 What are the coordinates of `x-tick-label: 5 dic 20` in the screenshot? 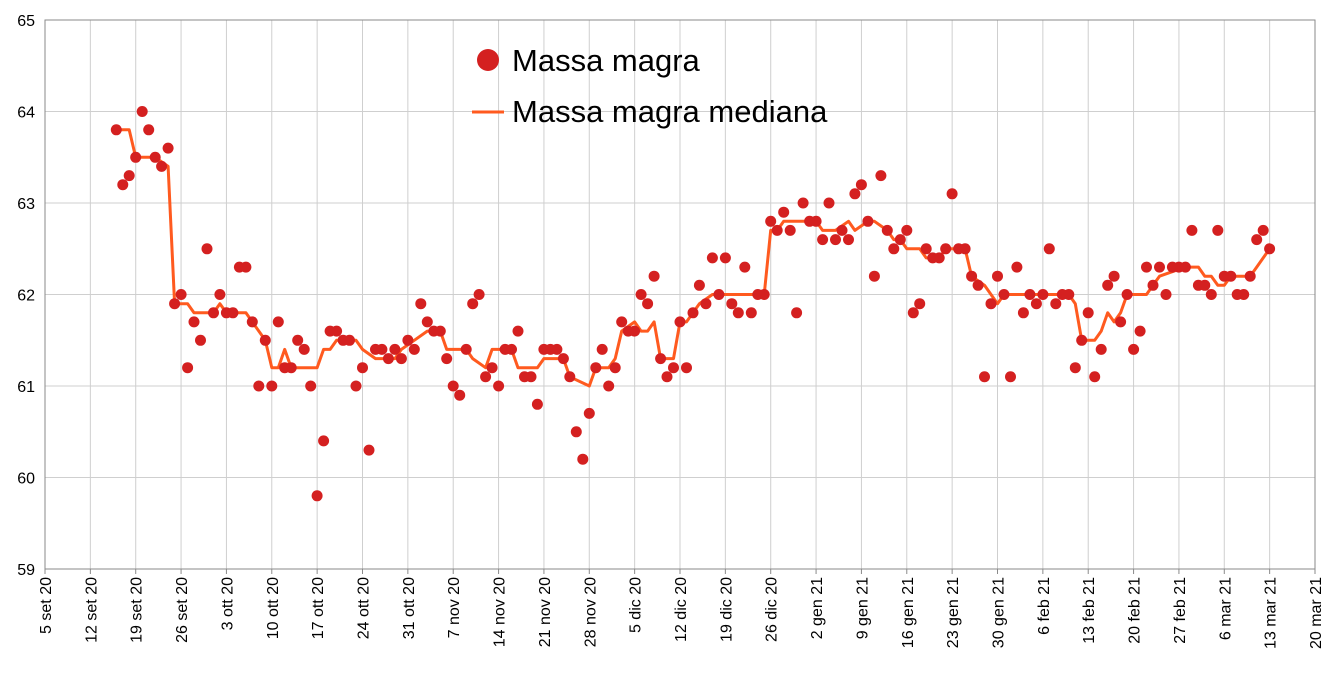 It's located at (636, 605).